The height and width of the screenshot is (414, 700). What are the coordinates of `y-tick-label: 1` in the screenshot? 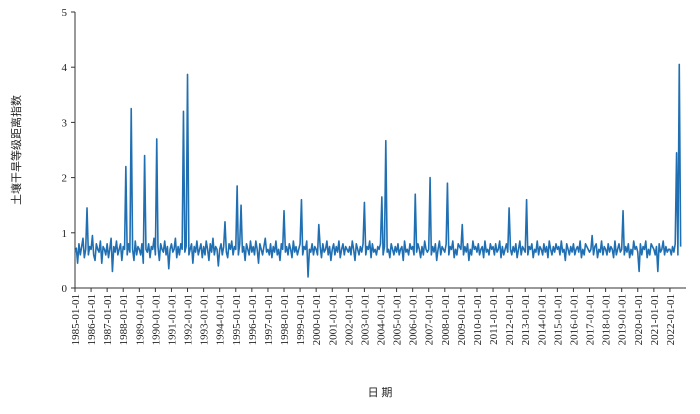 It's located at (65, 234).